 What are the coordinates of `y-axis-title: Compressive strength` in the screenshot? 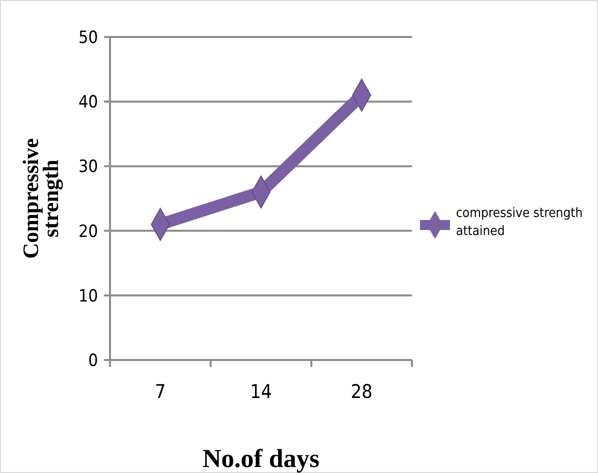 It's located at (40, 198).